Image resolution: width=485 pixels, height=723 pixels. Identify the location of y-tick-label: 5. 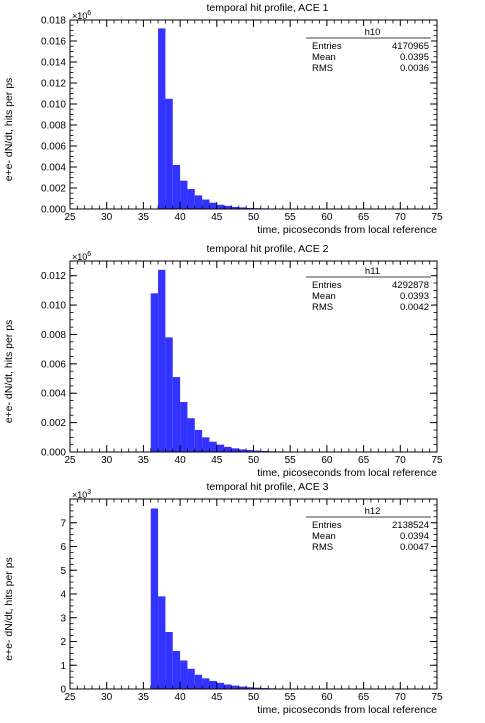
(63, 571).